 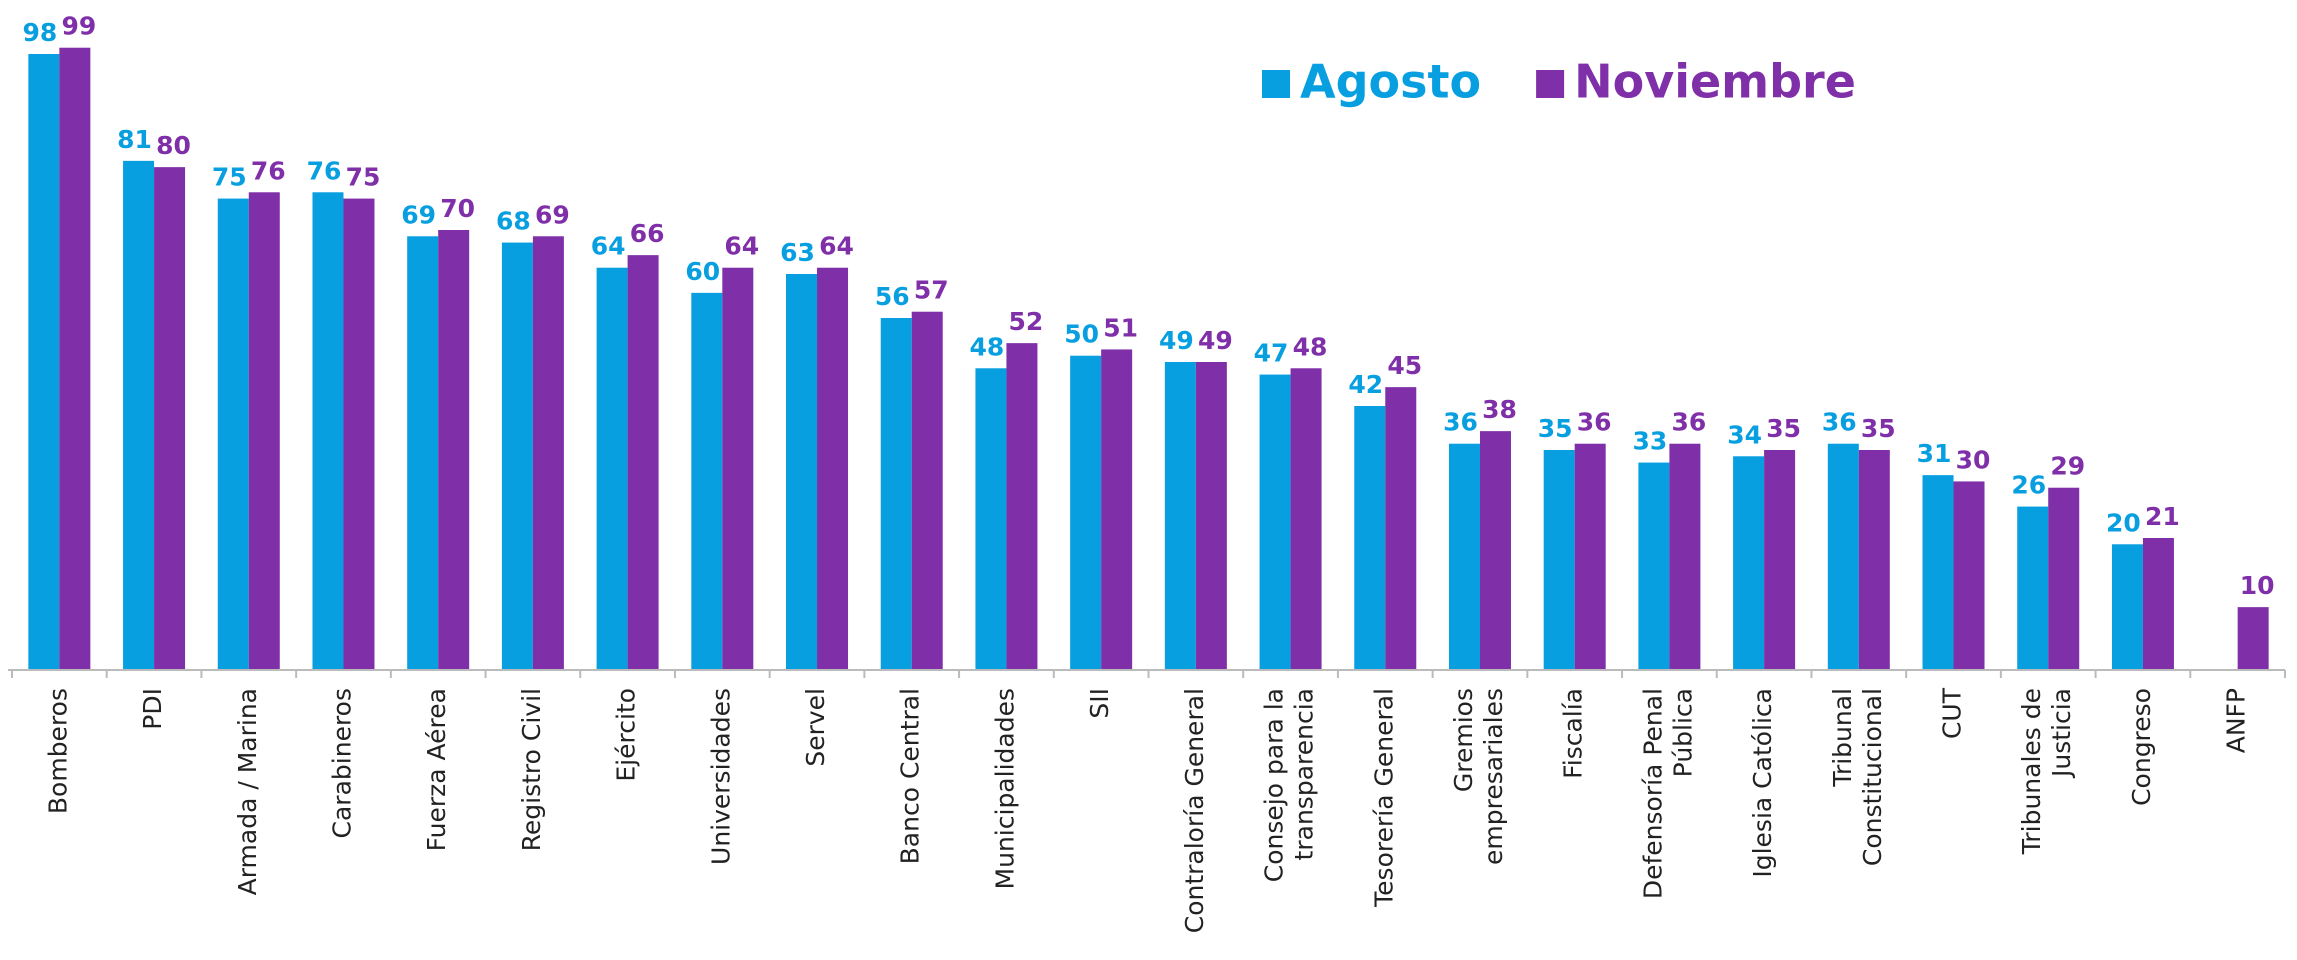 What do you see at coordinates (1842, 738) in the screenshot?
I see `label-line: Tribunal` at bounding box center [1842, 738].